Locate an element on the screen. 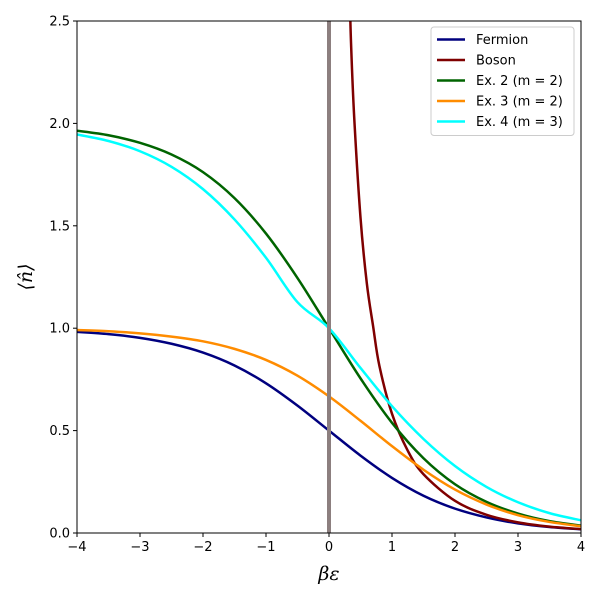  x-tick-label: 2 is located at coordinates (455, 547).